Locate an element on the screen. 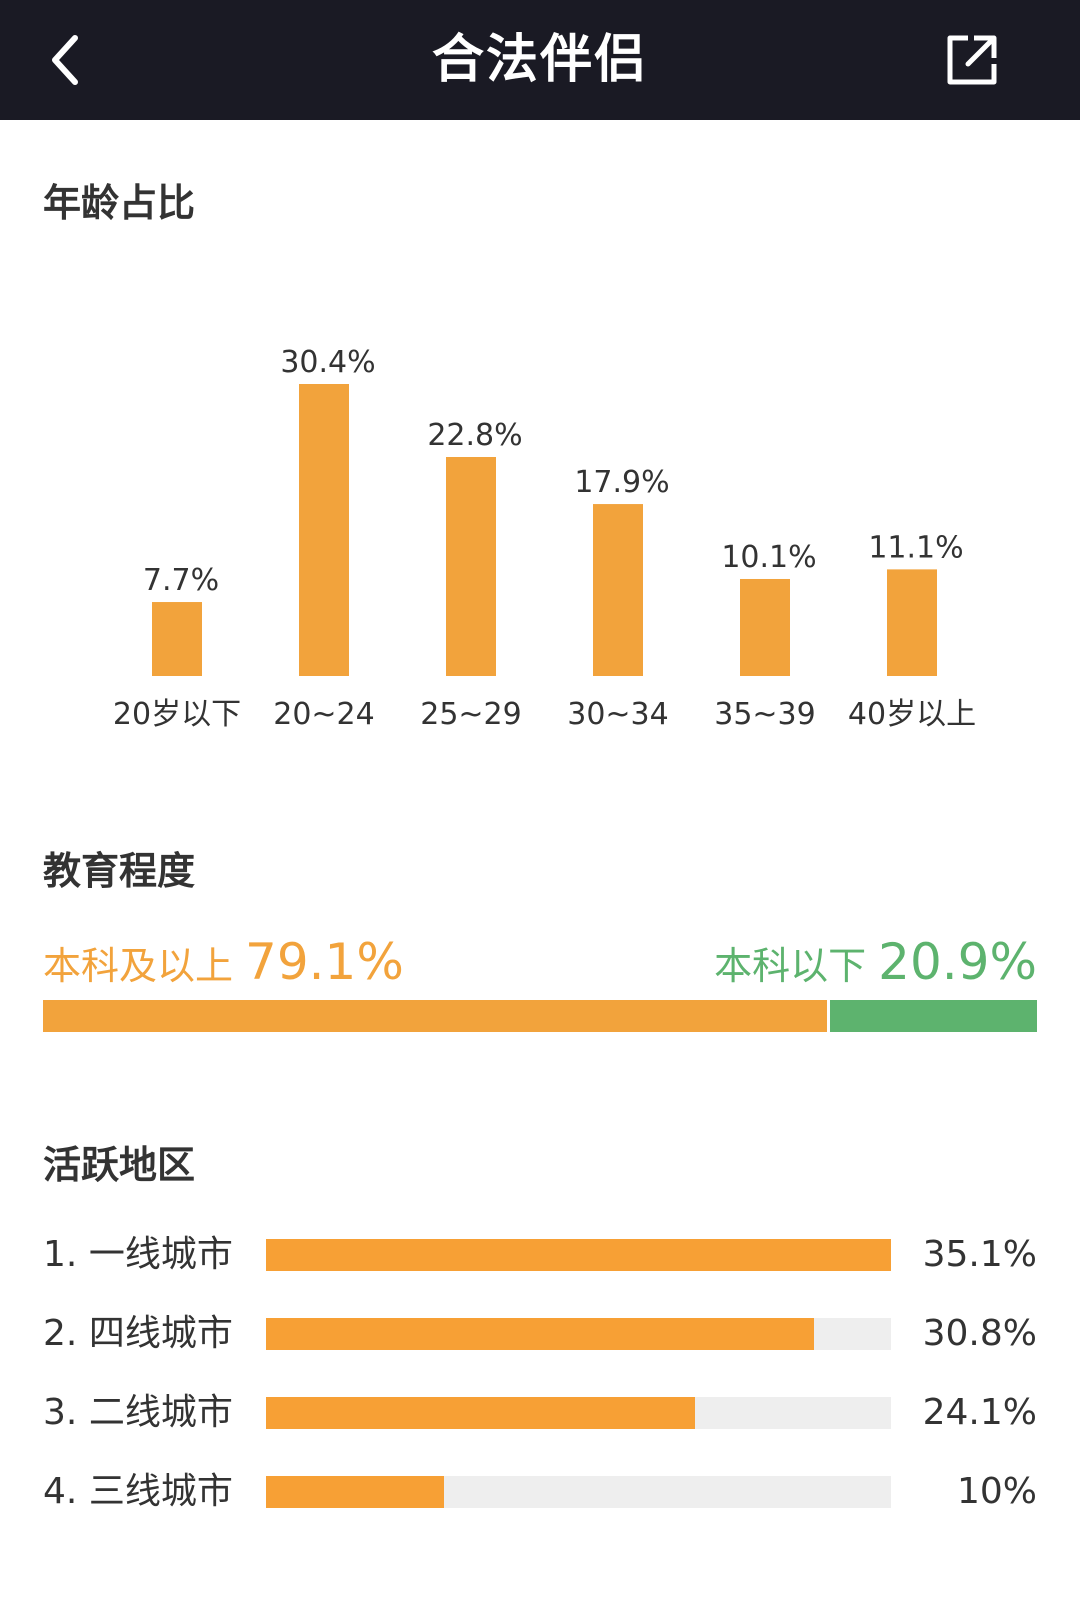  age-category-label: 20~24 is located at coordinates (323, 714).